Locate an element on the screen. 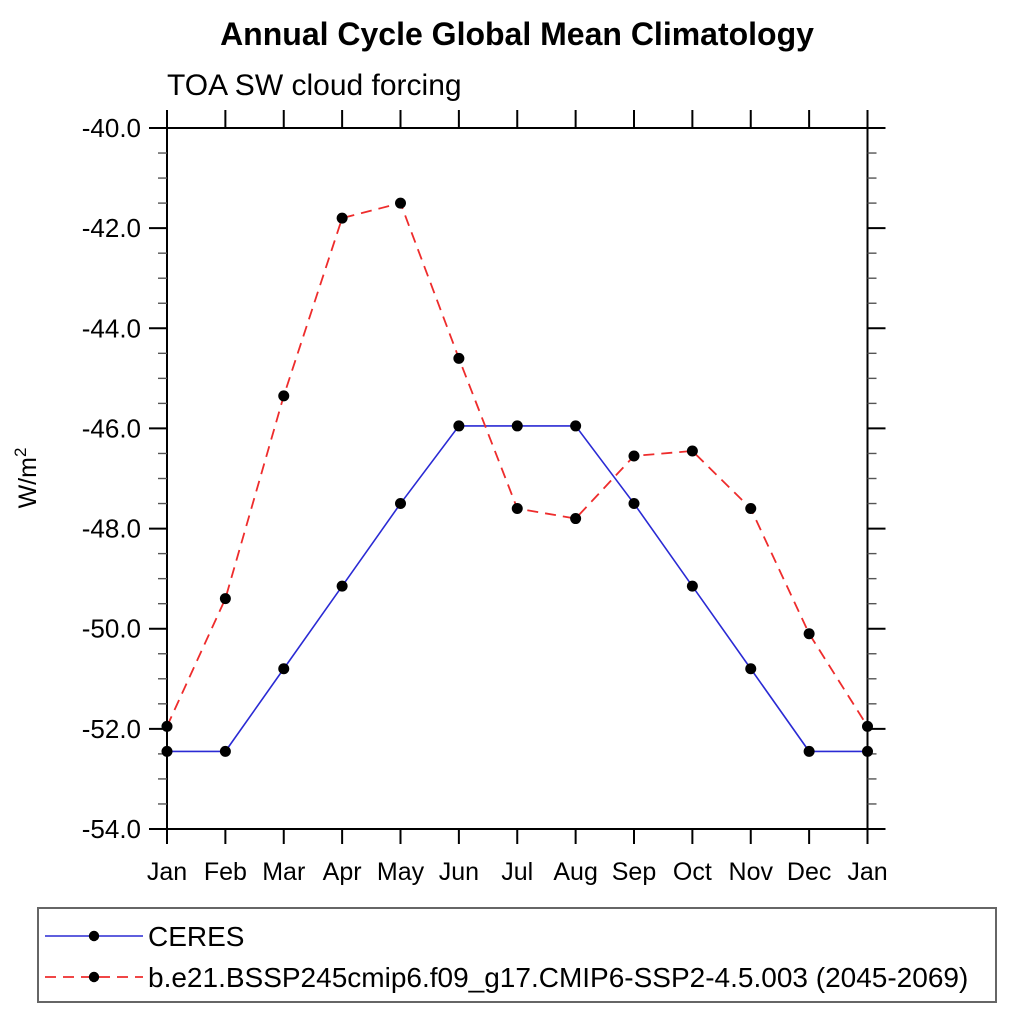  x-tick-label: Nov is located at coordinates (751, 872).